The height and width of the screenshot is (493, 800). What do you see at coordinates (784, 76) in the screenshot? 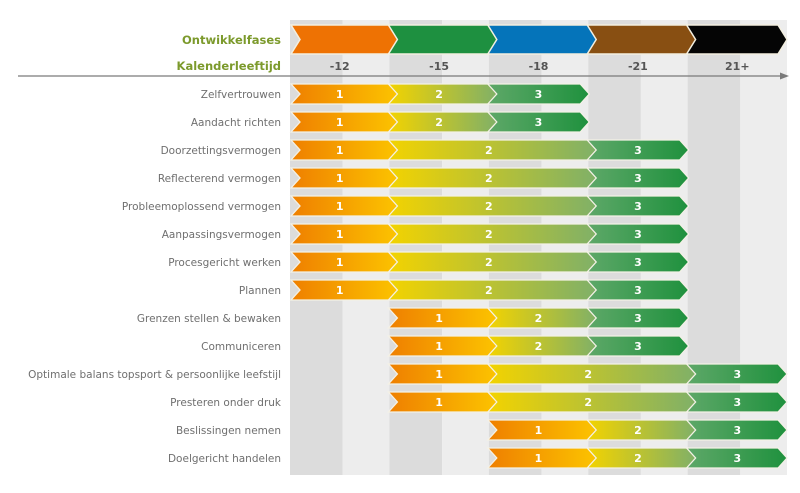
I see `axis-arrowhead` at bounding box center [784, 76].